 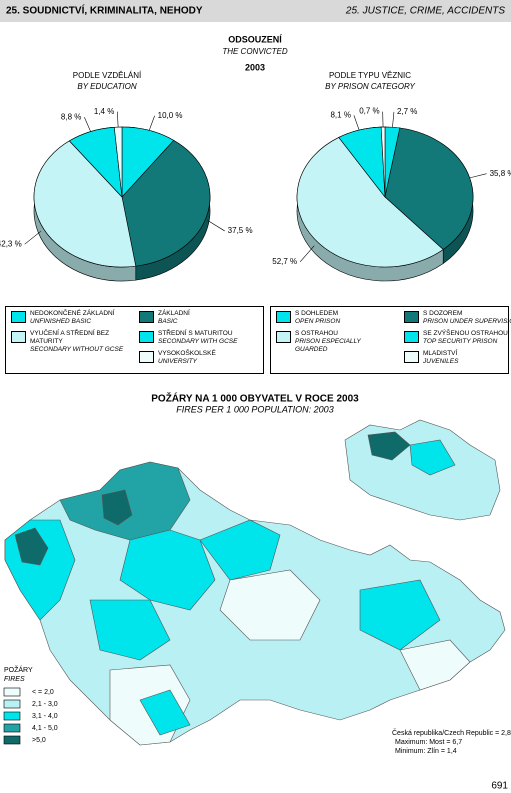 What do you see at coordinates (72, 313) in the screenshot?
I see `legend-label: NEDOKONČENÉ ZÁKLADNÍ` at bounding box center [72, 313].